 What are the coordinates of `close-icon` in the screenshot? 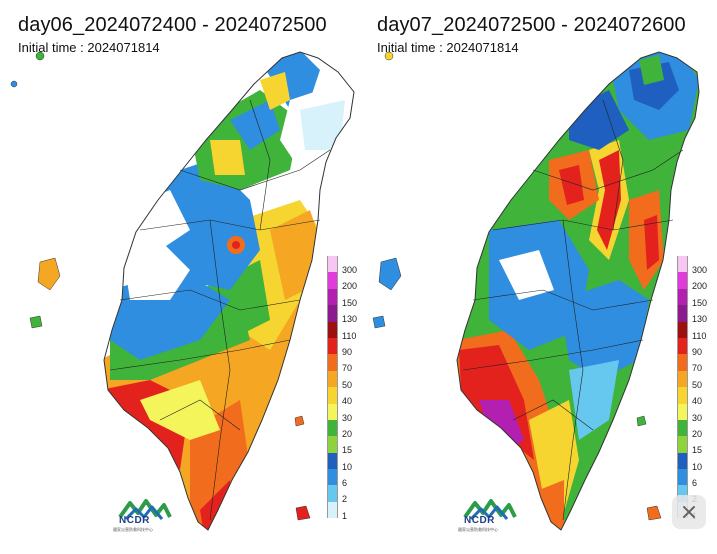 It's located at (689, 512).